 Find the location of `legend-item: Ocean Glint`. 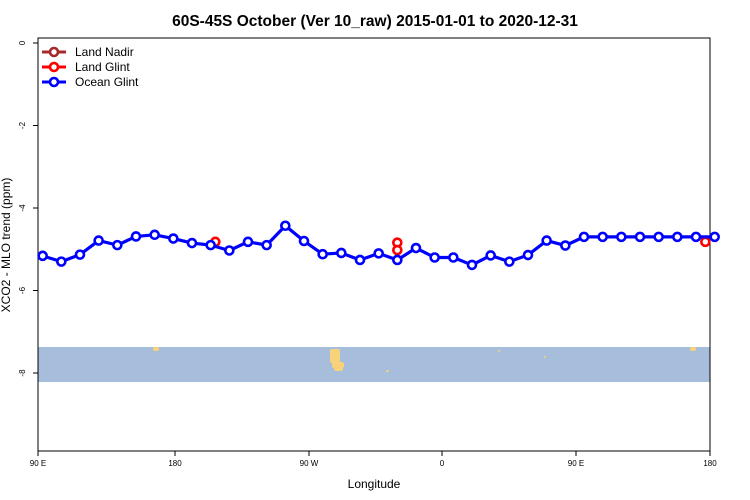

legend-item: Ocean Glint is located at coordinates (90, 82).